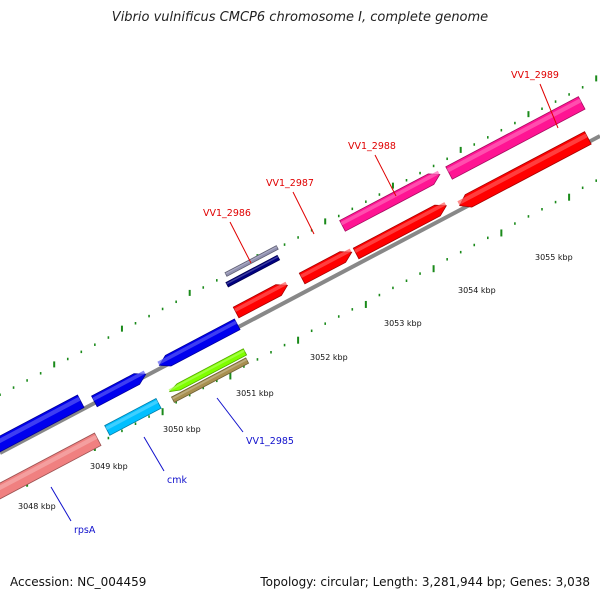  Describe the element at coordinates (329, 357) in the screenshot. I see `scale-label: 3052 kbp` at that location.